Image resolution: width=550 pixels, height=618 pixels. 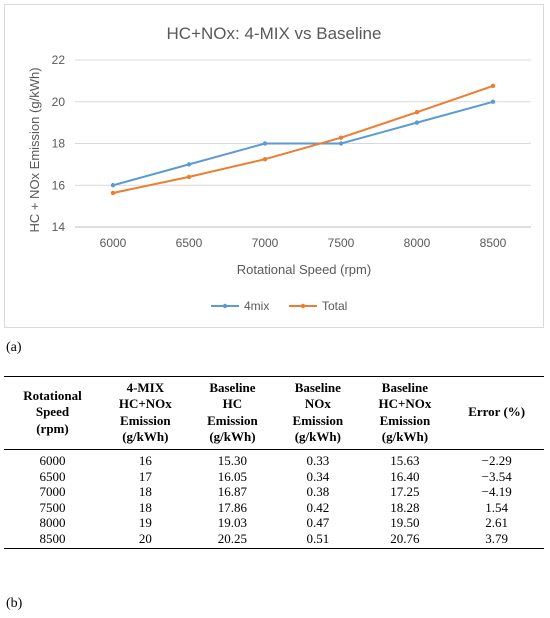 I want to click on x-tick-label: 8000, so click(x=417, y=243).